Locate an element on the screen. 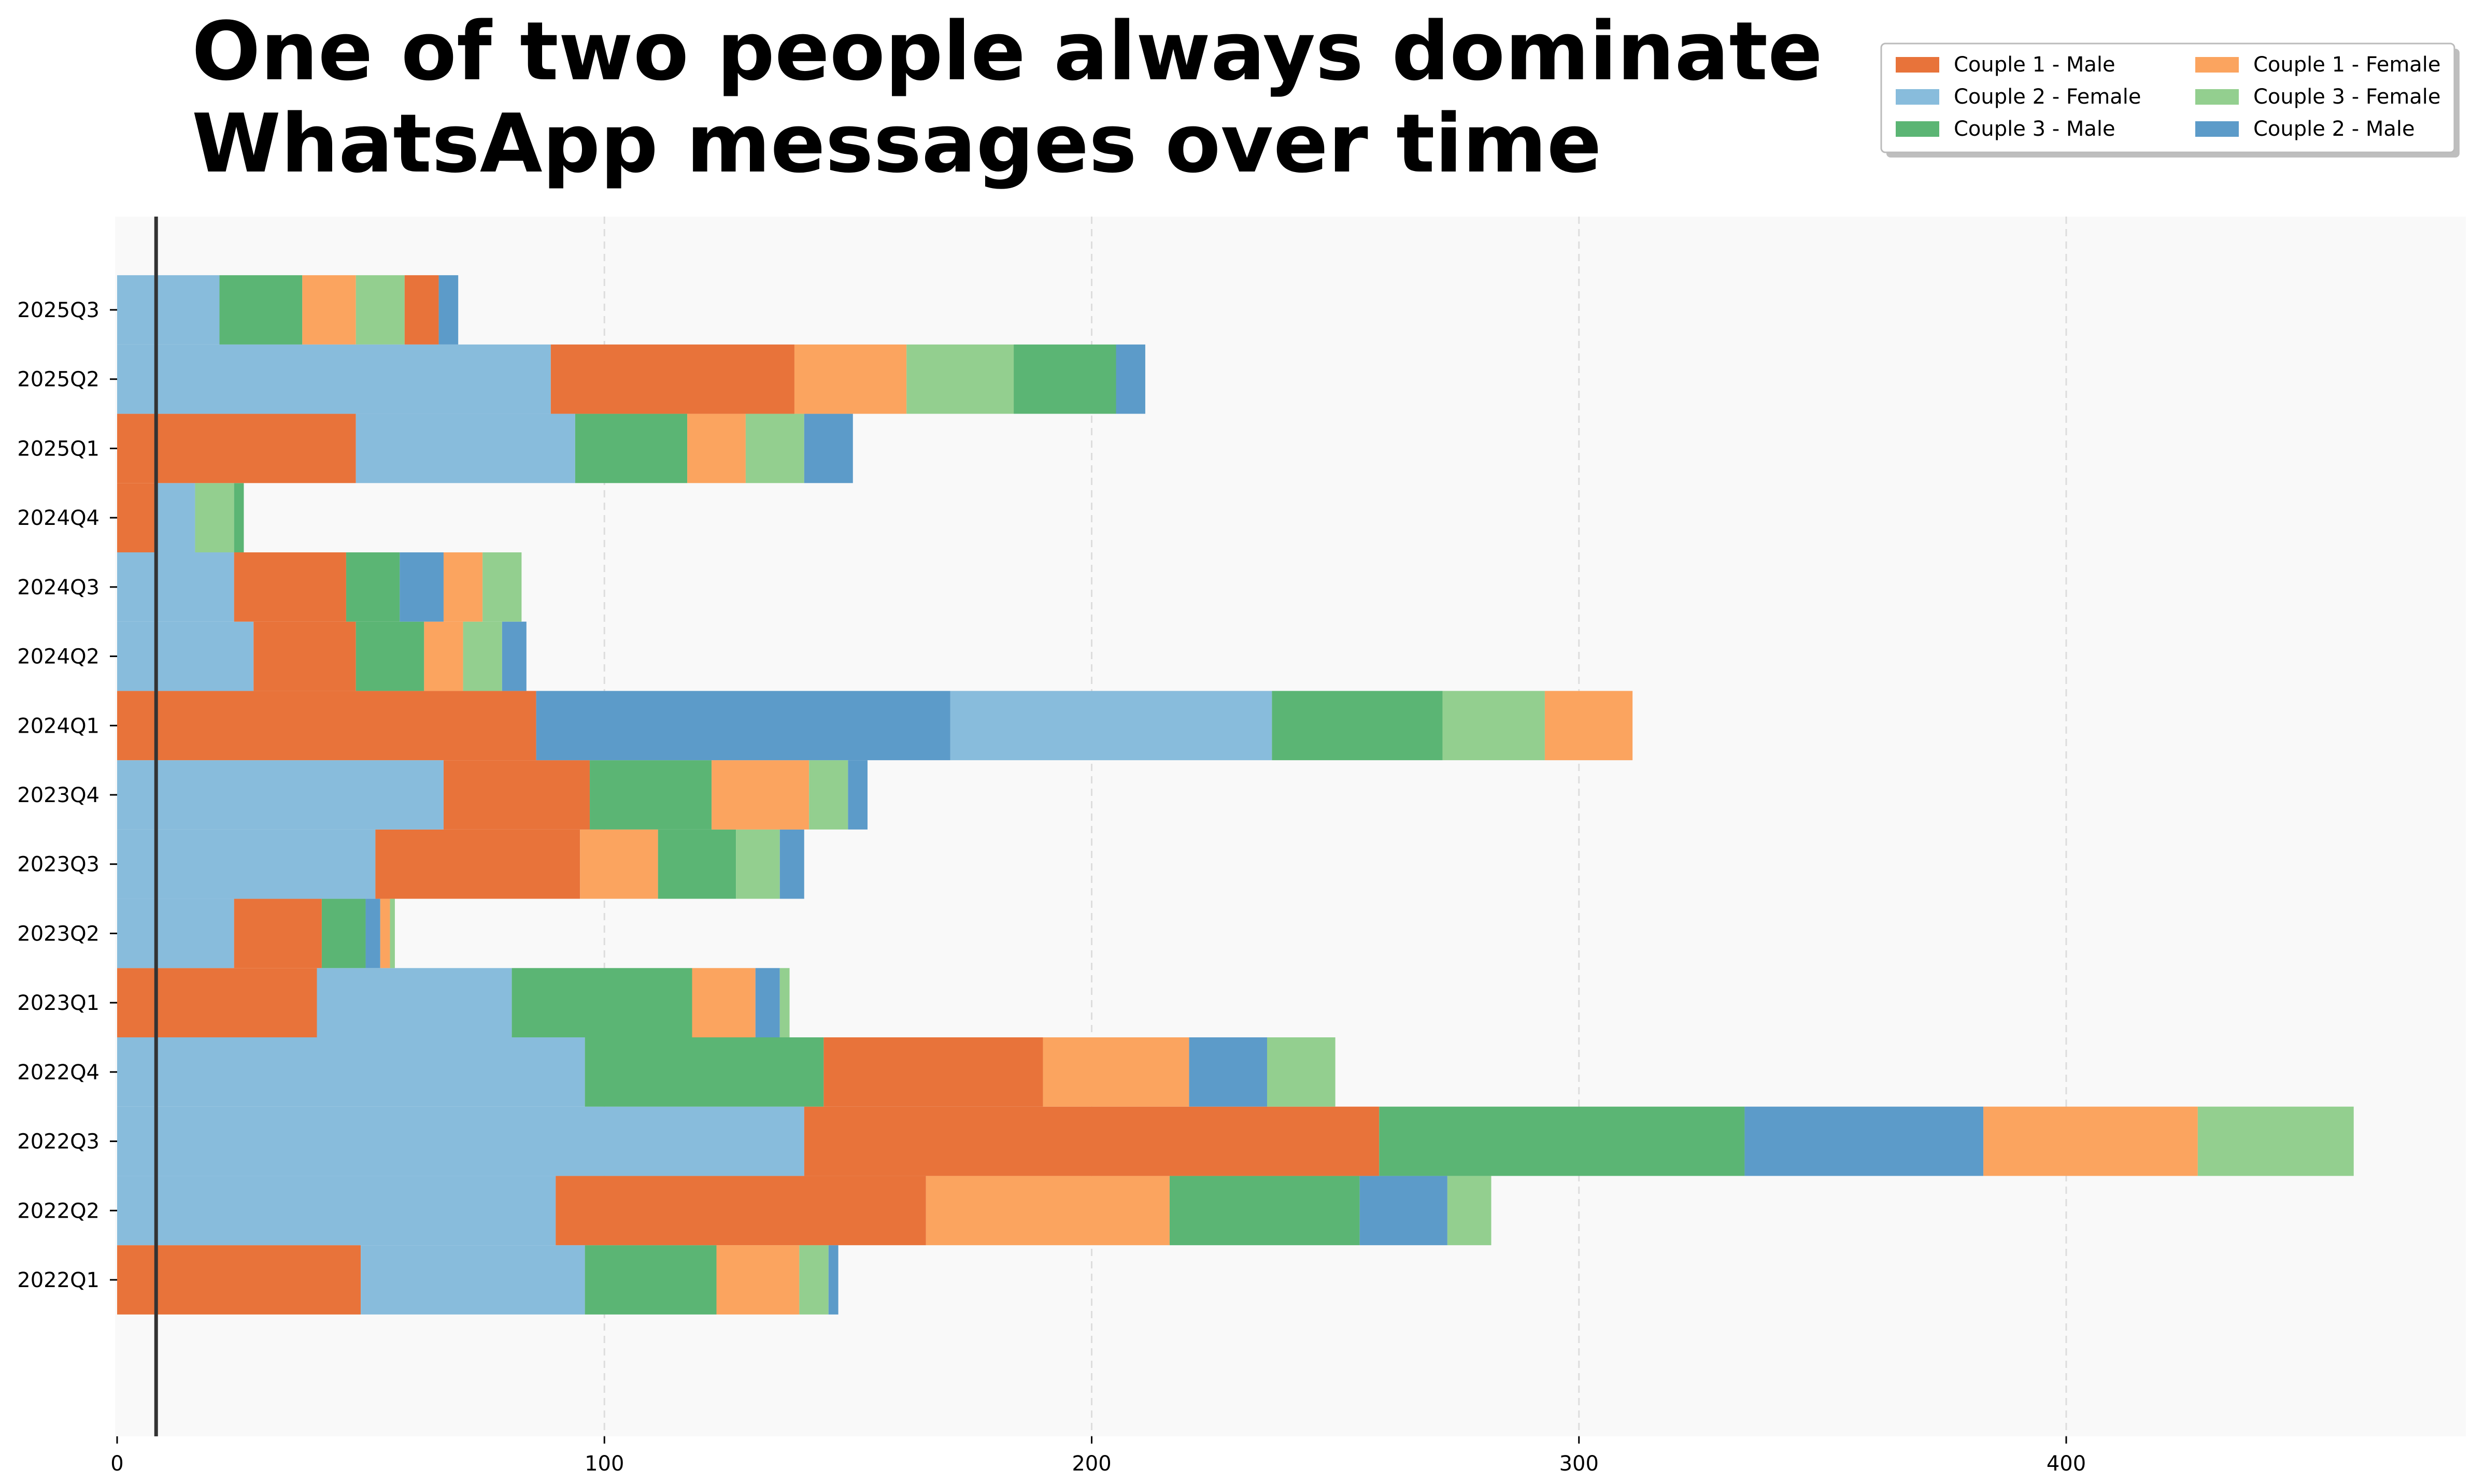 The width and height of the screenshot is (2472, 1484). bar-2023q1-couple-1-male is located at coordinates (217, 1003).